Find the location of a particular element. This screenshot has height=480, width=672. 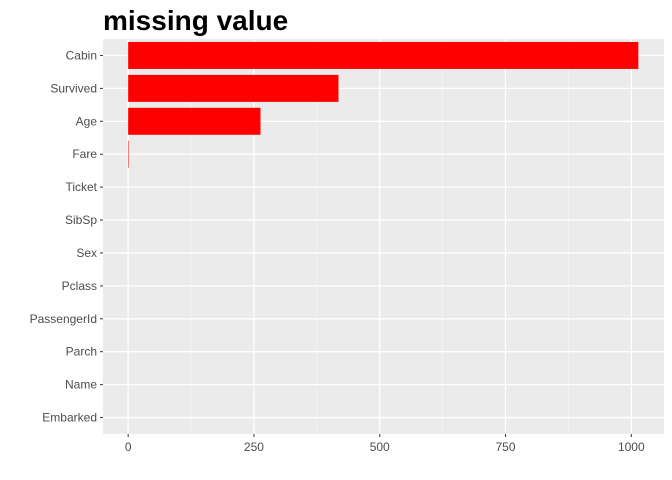

x-tick-label: 250 is located at coordinates (254, 447).